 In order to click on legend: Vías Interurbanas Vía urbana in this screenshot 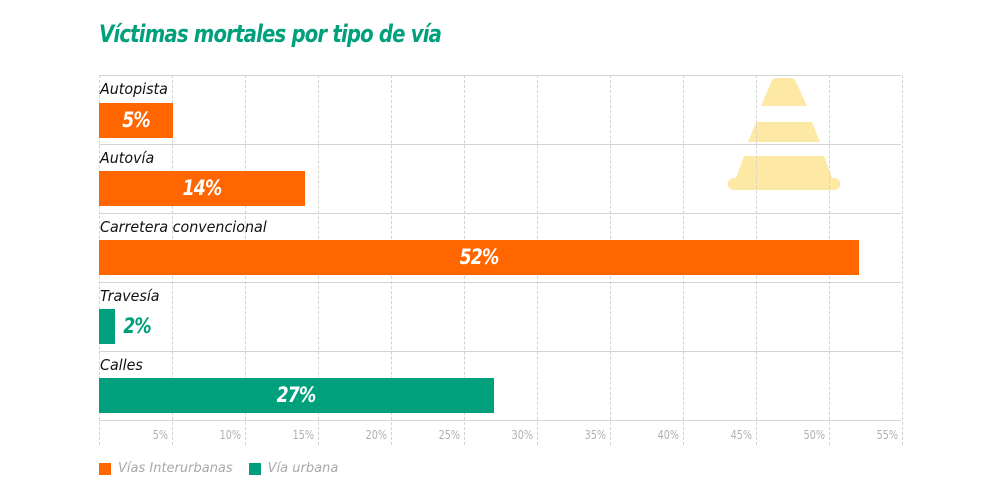, I will do `click(226, 468)`.